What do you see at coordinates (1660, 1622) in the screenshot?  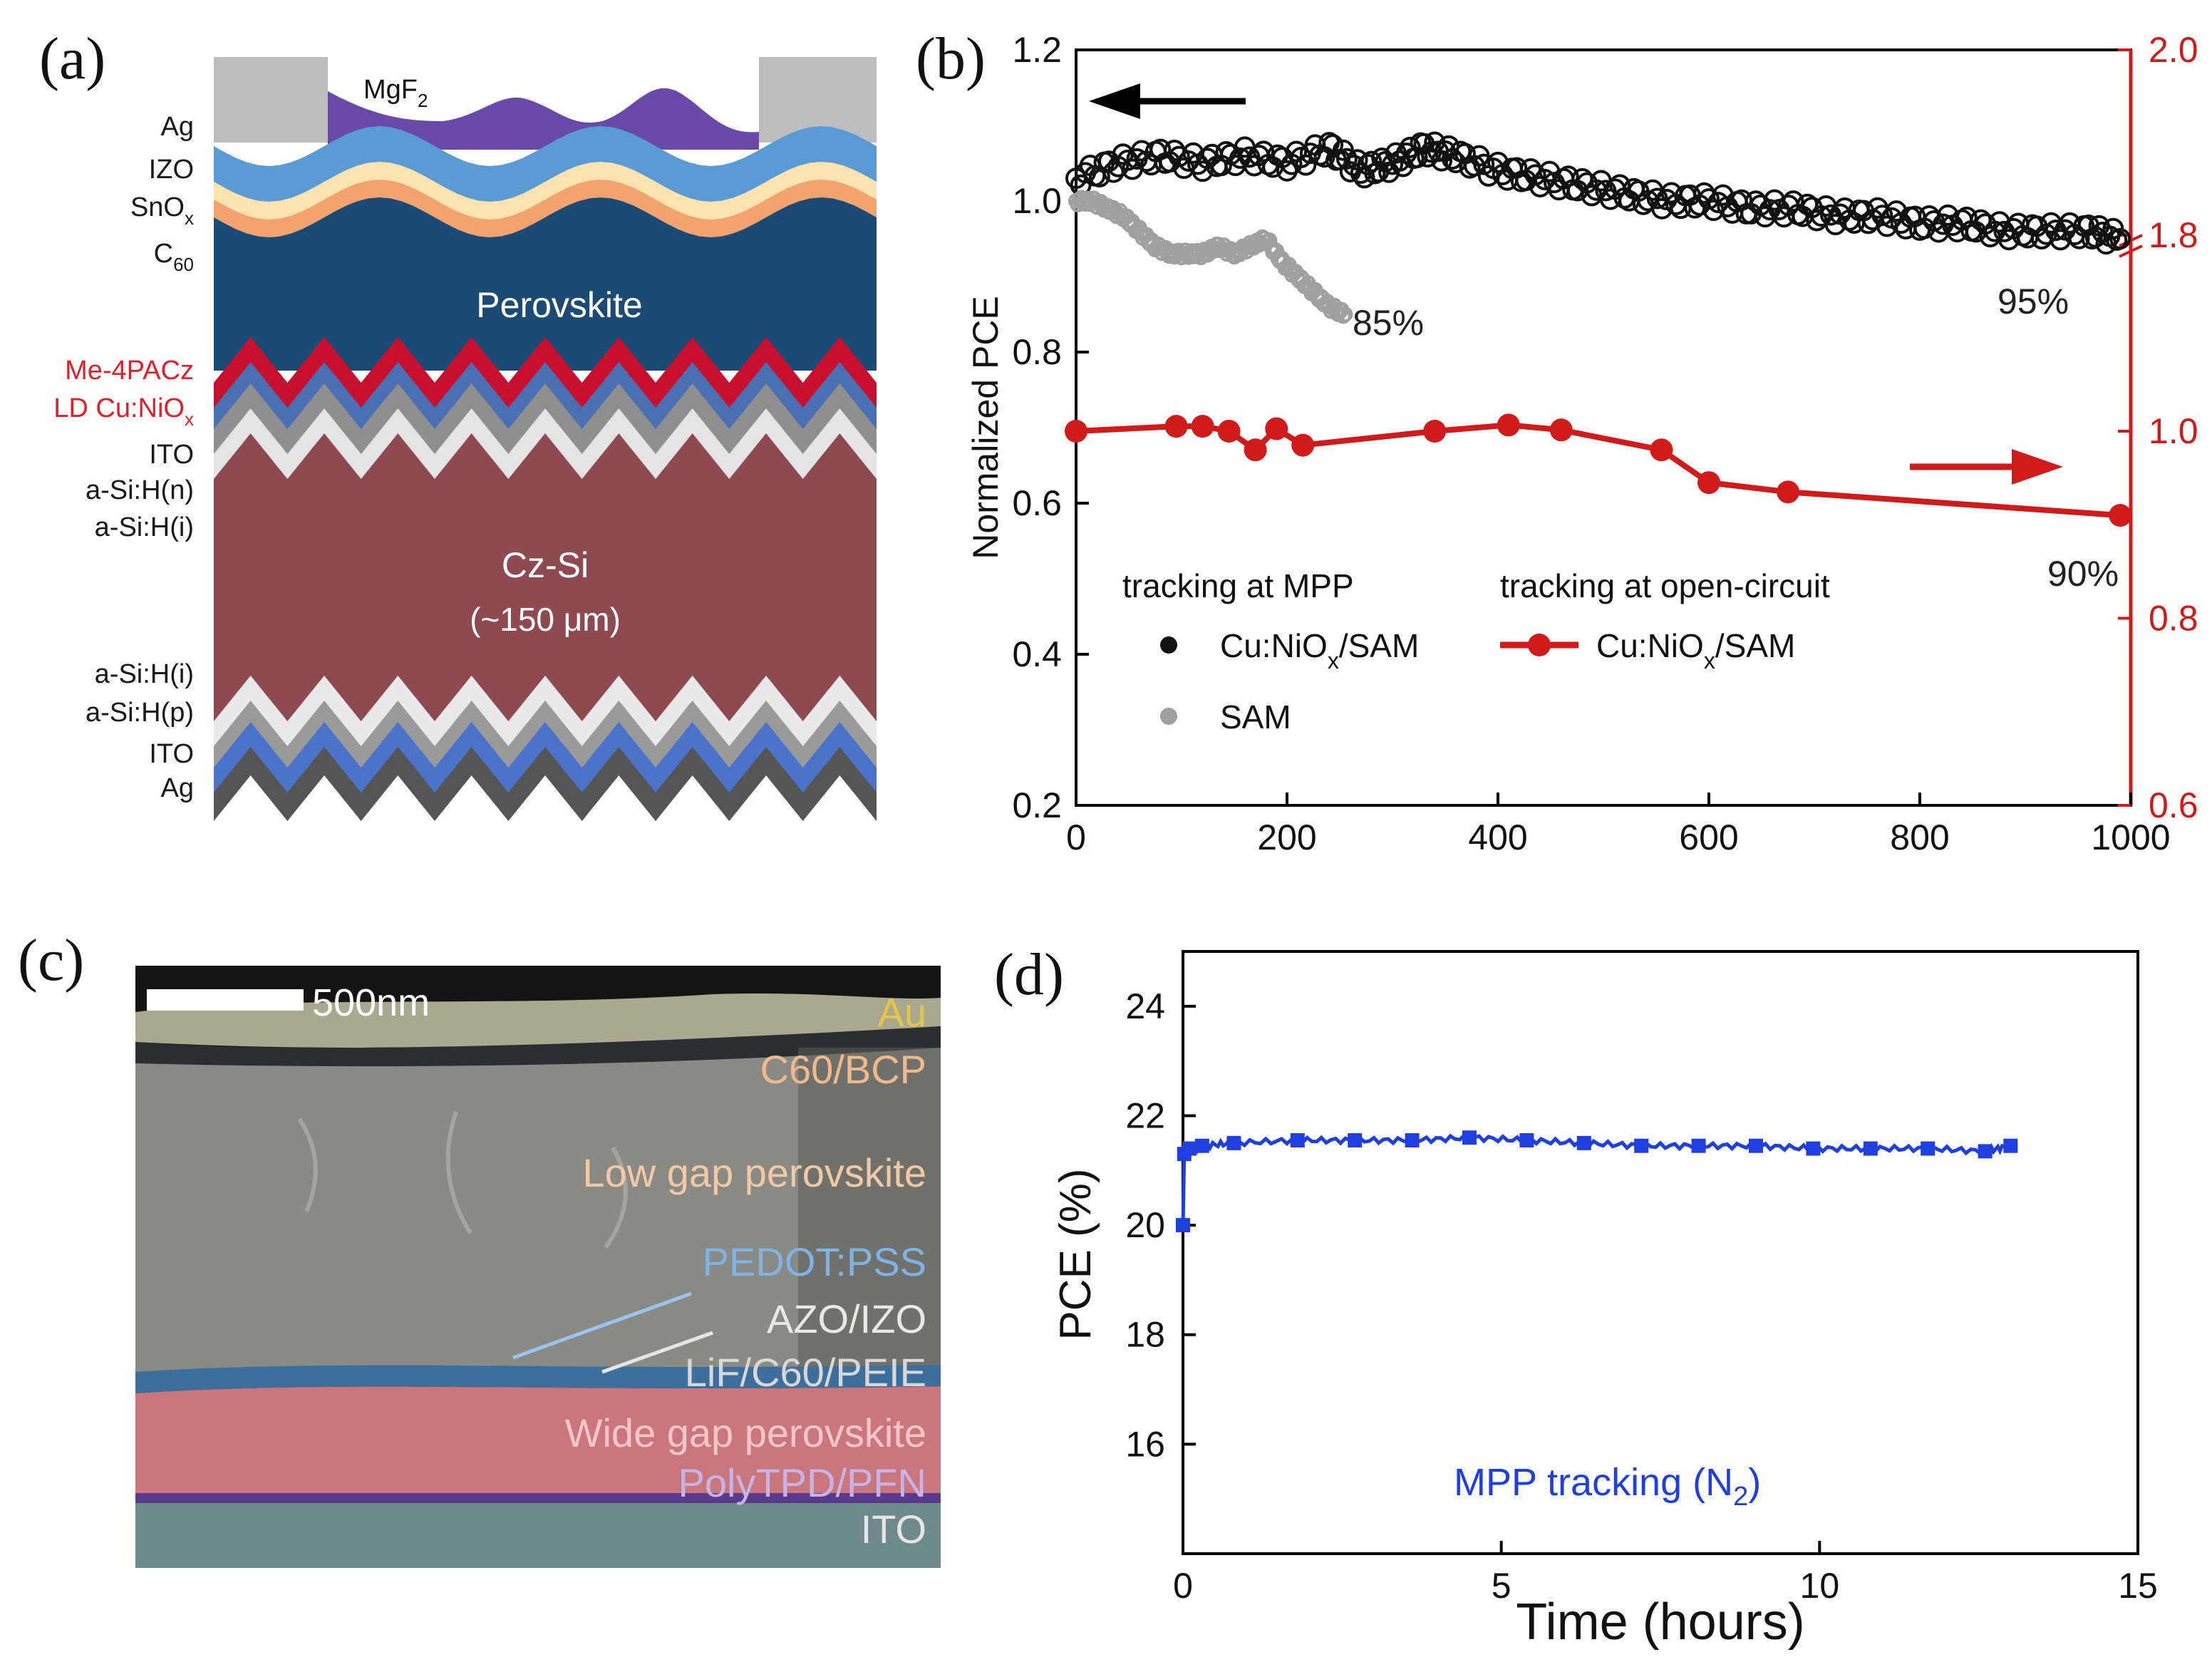 I see `x-axis-label-d: Time (hours)` at bounding box center [1660, 1622].